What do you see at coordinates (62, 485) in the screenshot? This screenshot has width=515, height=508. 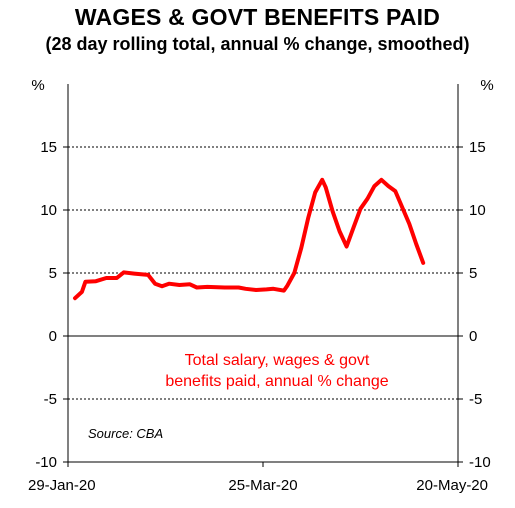 I see `x-tick-label: 29-Jan-20` at bounding box center [62, 485].